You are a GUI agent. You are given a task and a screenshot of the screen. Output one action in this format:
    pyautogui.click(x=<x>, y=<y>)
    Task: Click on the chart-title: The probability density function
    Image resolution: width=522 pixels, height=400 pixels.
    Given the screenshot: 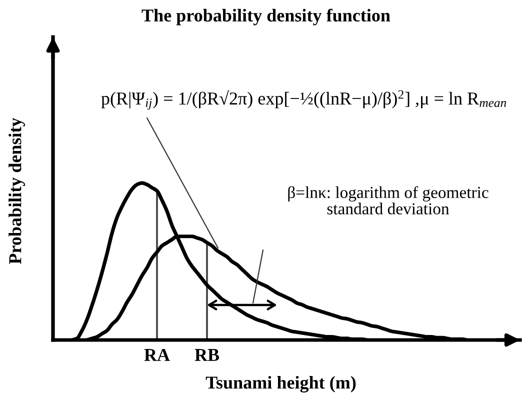 What is the action you would take?
    pyautogui.click(x=266, y=17)
    